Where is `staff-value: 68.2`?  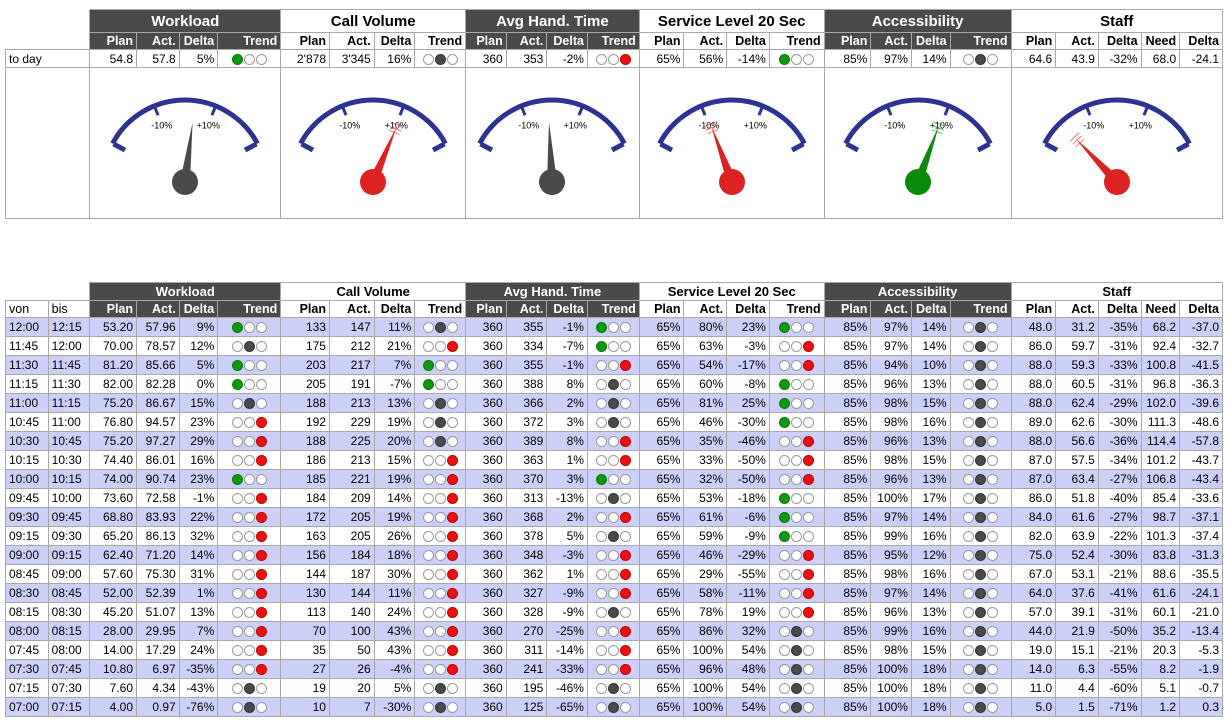
staff-value: 68.2 is located at coordinates (1160, 327).